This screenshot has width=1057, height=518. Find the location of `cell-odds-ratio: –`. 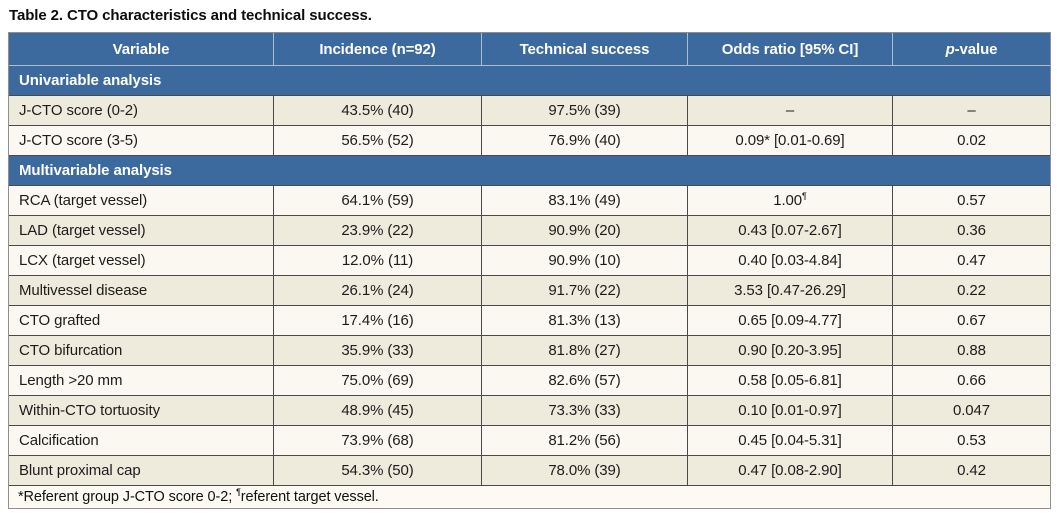

cell-odds-ratio: – is located at coordinates (790, 111).